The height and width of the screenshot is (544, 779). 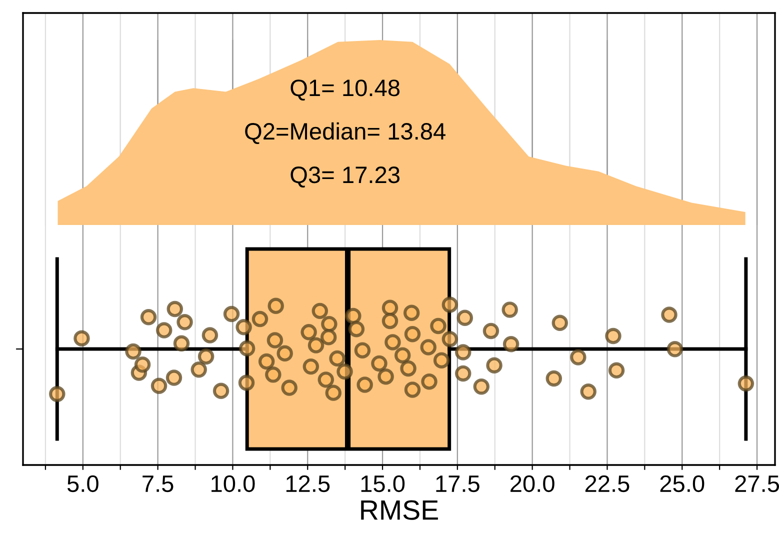 What do you see at coordinates (158, 484) in the screenshot?
I see `x-tick-label: 7.5` at bounding box center [158, 484].